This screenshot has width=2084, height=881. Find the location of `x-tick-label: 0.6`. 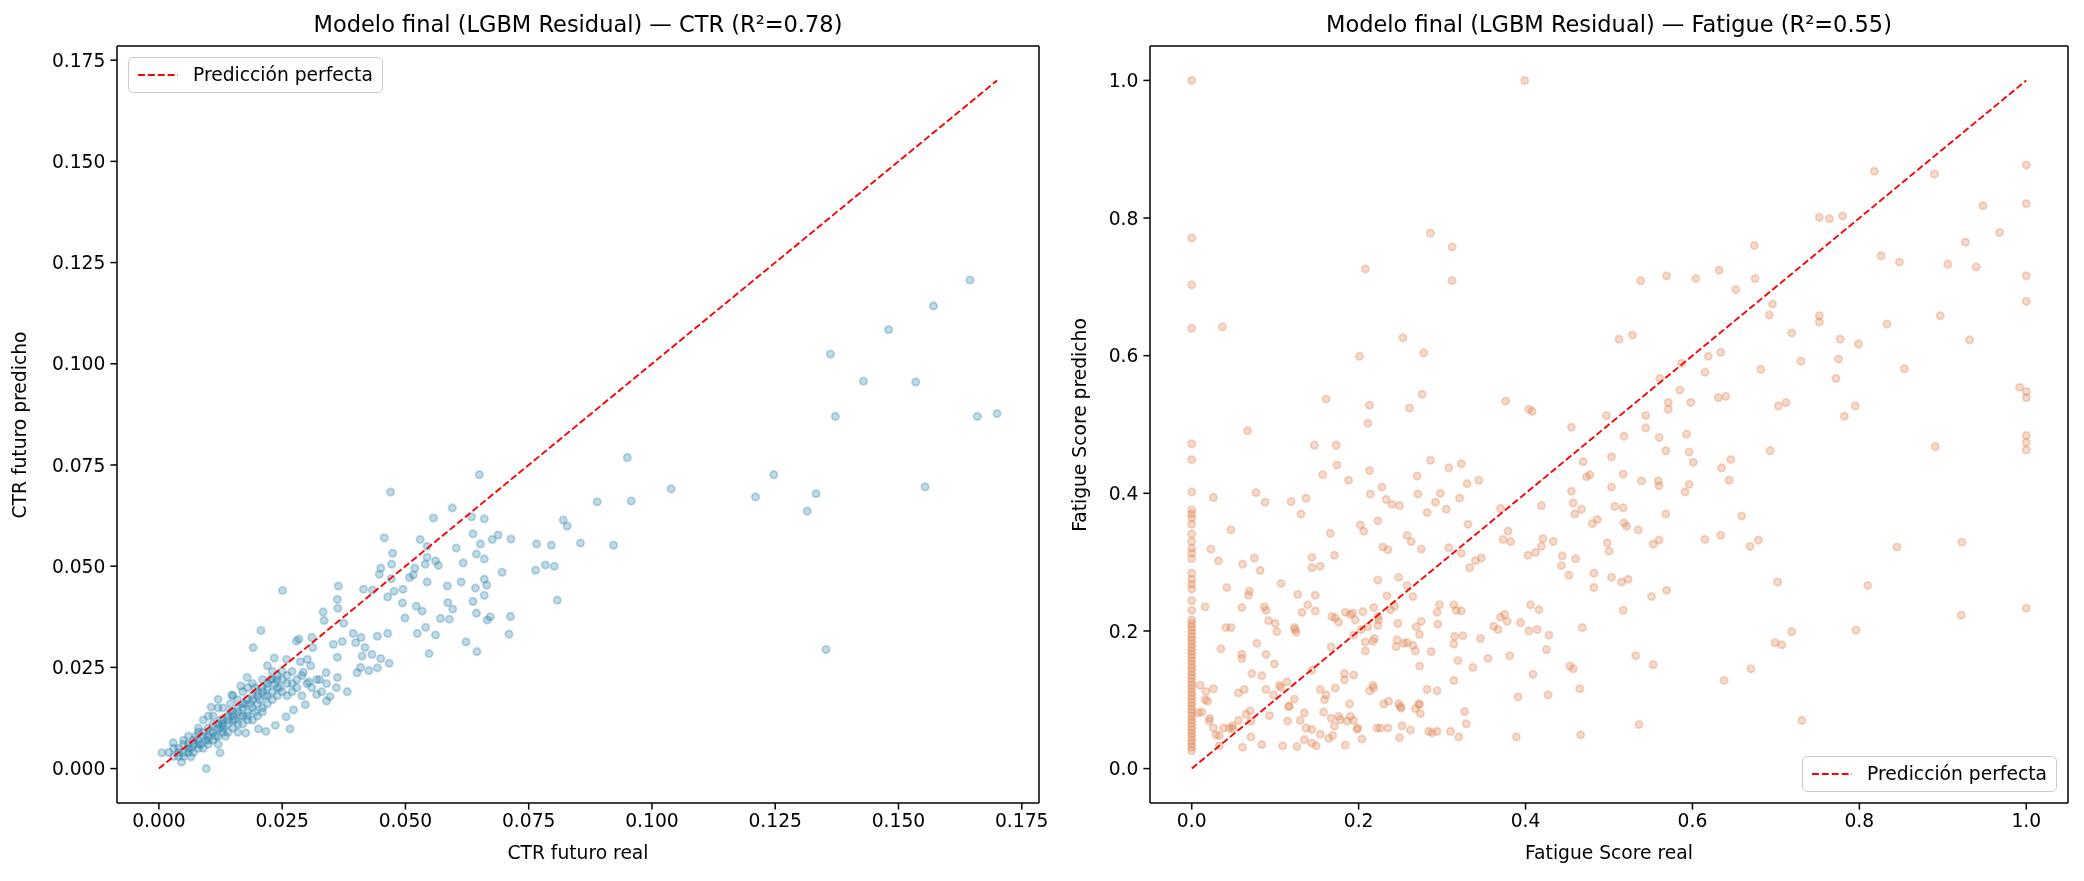

x-tick-label: 0.6 is located at coordinates (1692, 820).